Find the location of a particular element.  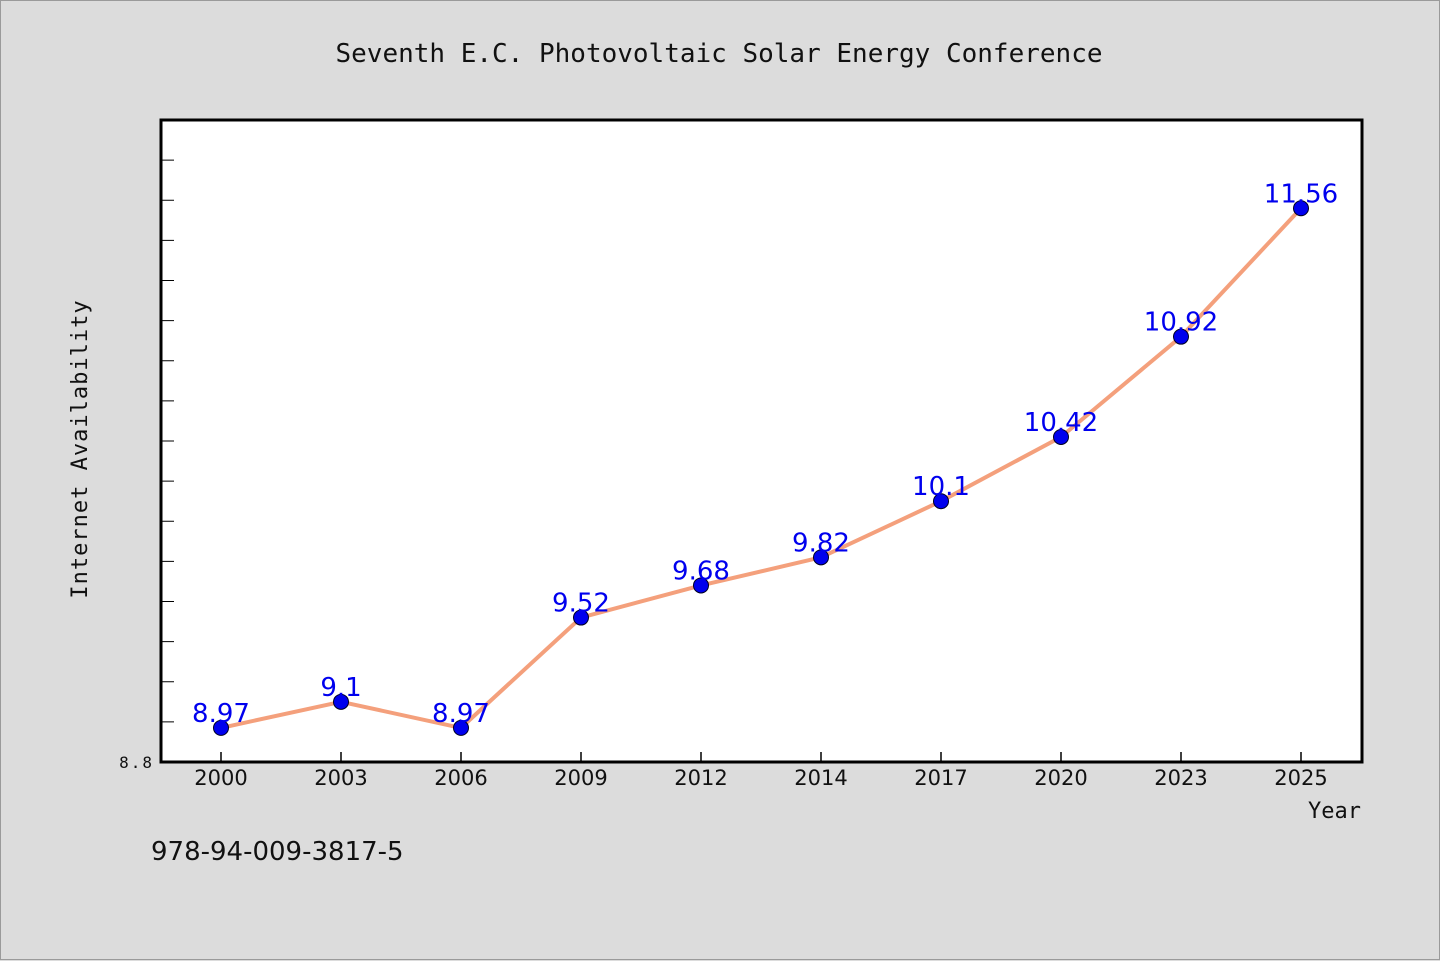

x-tick-label: 2020 is located at coordinates (1060, 778).